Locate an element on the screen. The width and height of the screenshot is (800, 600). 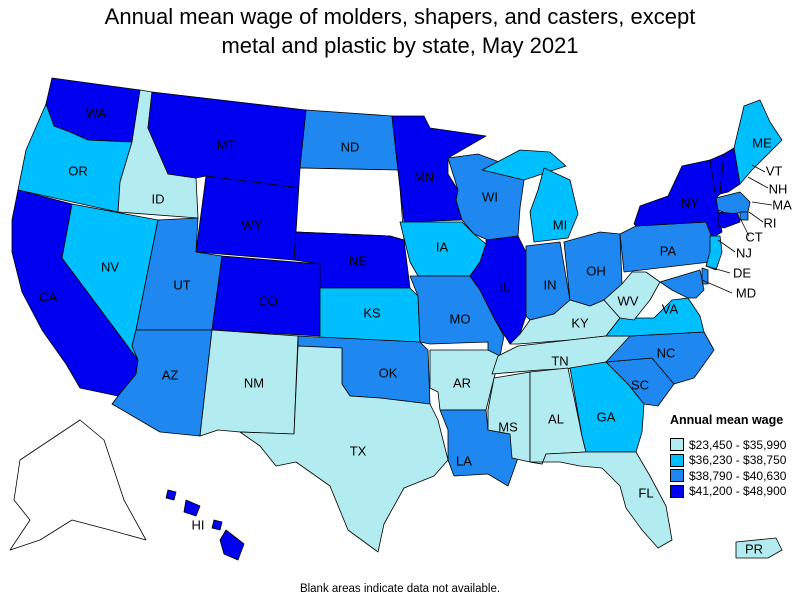
state-label-az: AZ is located at coordinates (170, 374).